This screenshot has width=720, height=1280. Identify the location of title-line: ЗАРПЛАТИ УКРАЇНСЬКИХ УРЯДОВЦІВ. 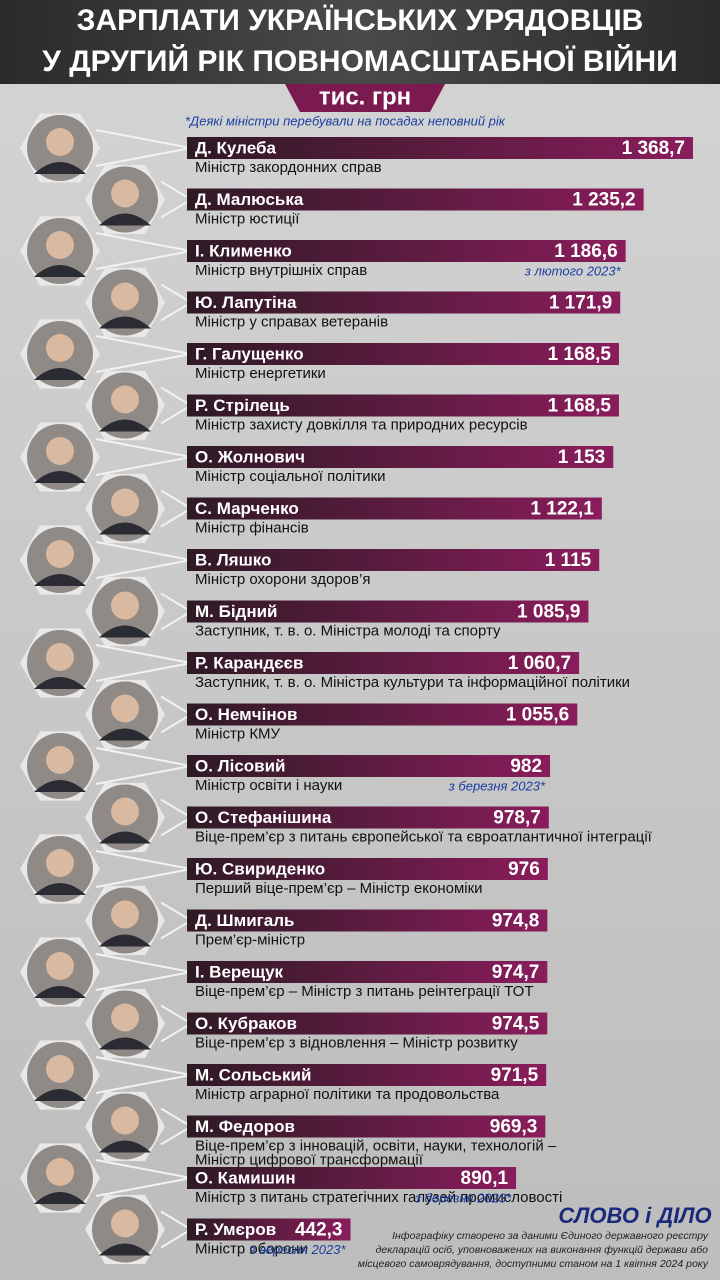
(360, 20).